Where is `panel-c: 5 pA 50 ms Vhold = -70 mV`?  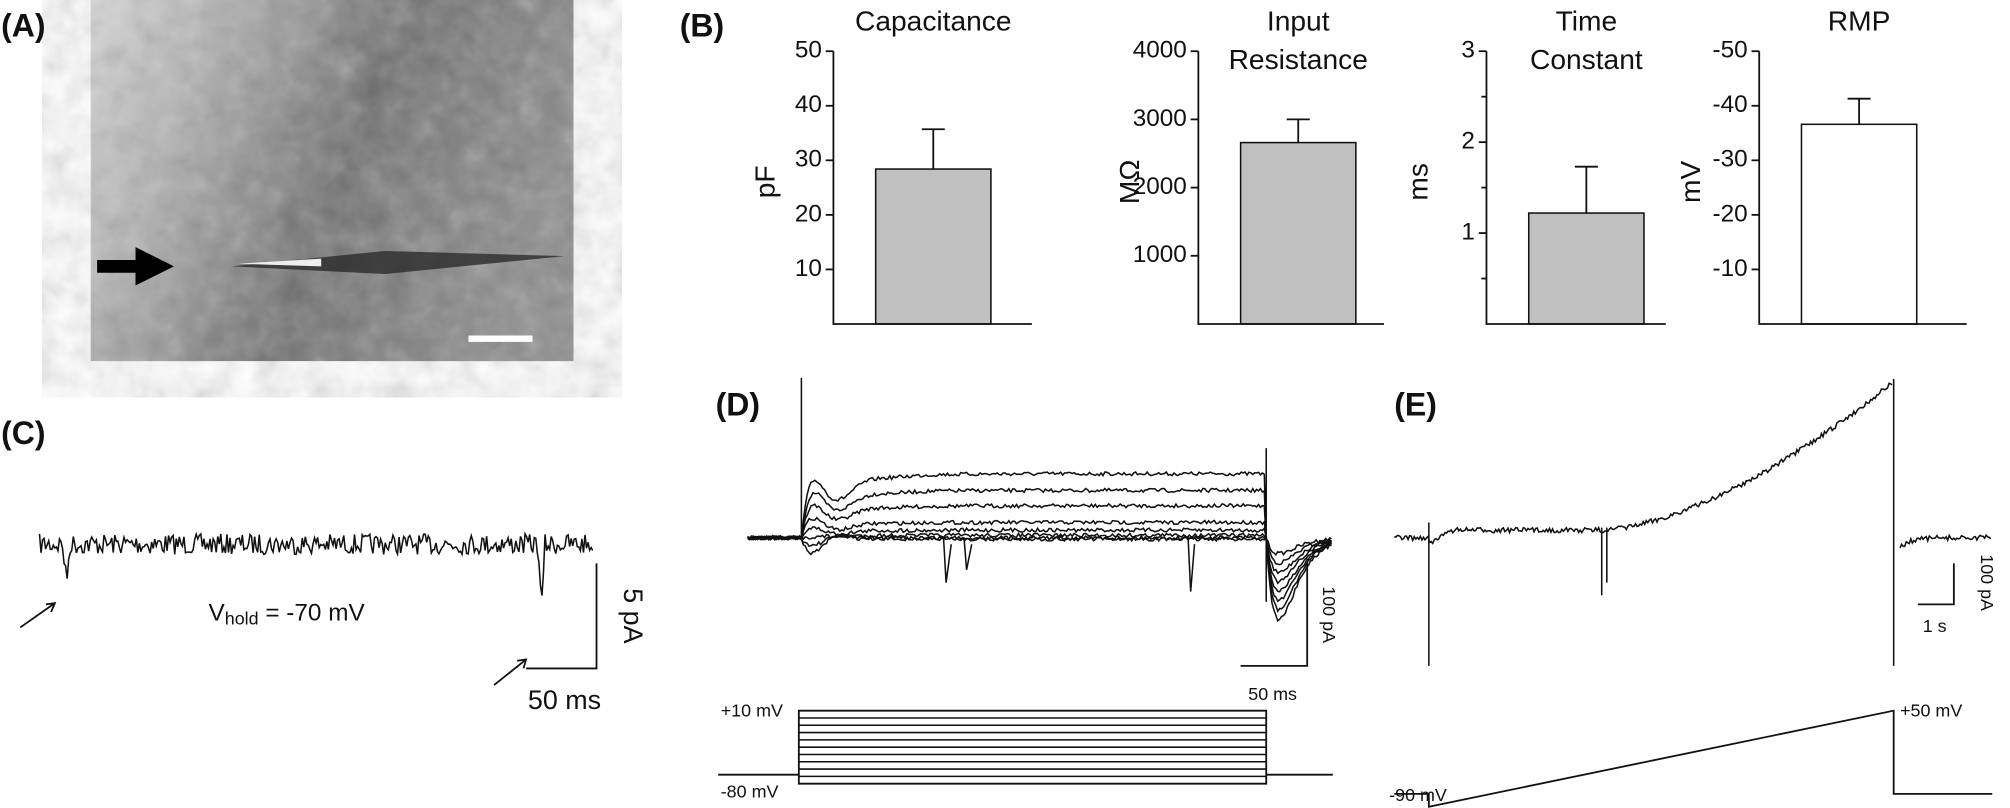
panel-c: 5 pA 50 ms Vhold = -70 mV is located at coordinates (333, 639).